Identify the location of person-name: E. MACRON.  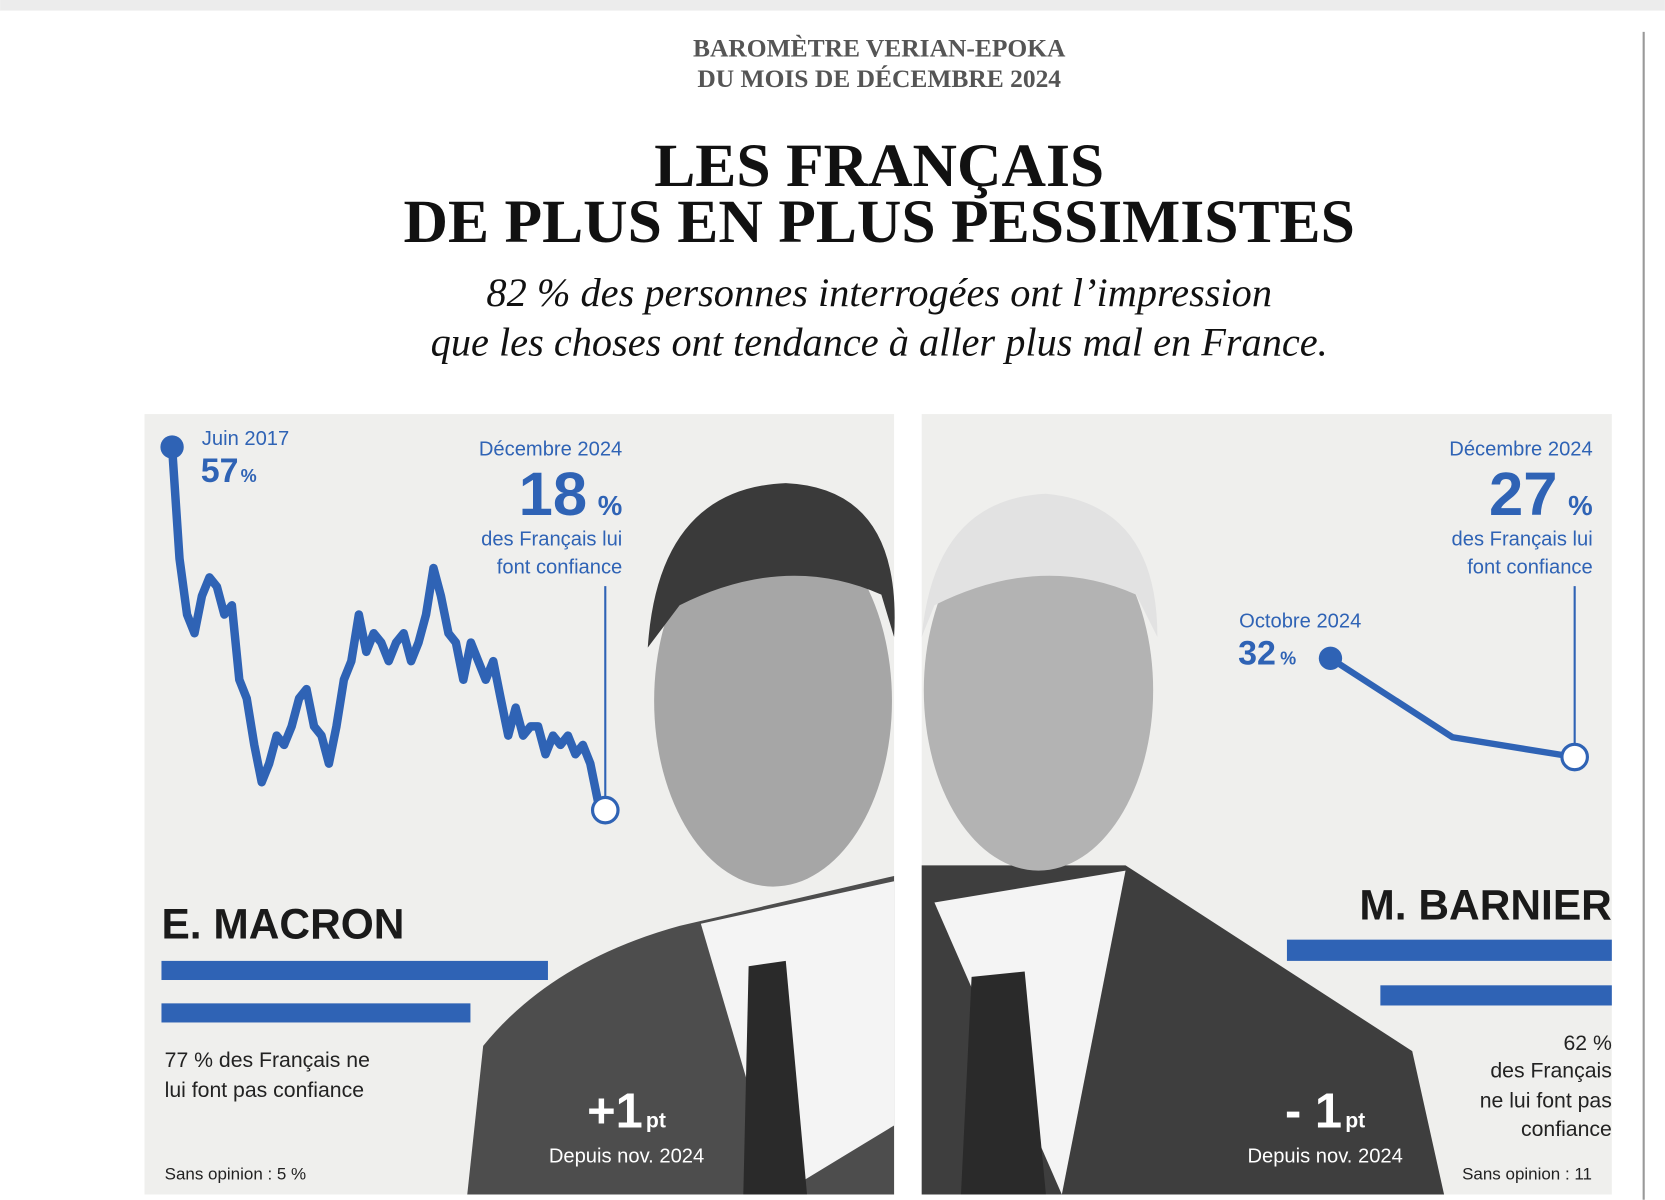
(282, 924).